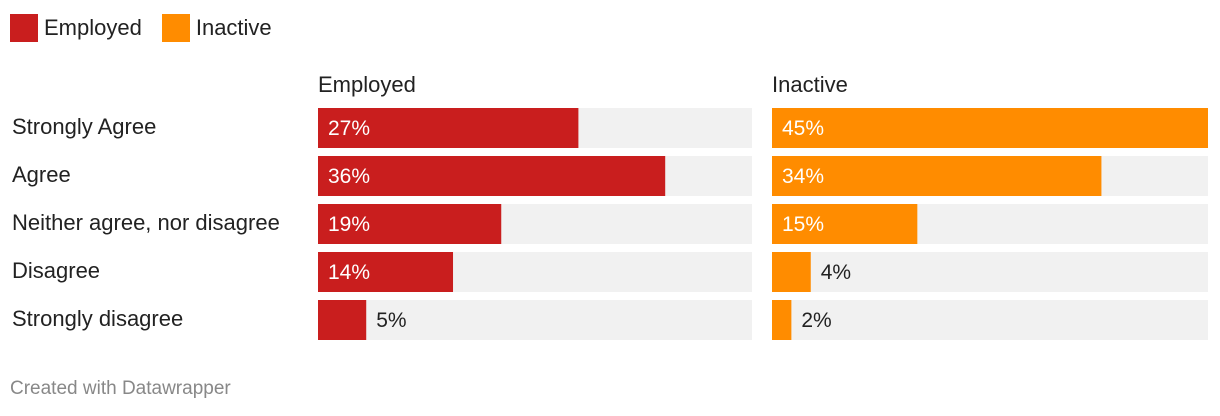 The height and width of the screenshot is (416, 1220). What do you see at coordinates (84, 126) in the screenshot?
I see `category-label: Strongly Agree` at bounding box center [84, 126].